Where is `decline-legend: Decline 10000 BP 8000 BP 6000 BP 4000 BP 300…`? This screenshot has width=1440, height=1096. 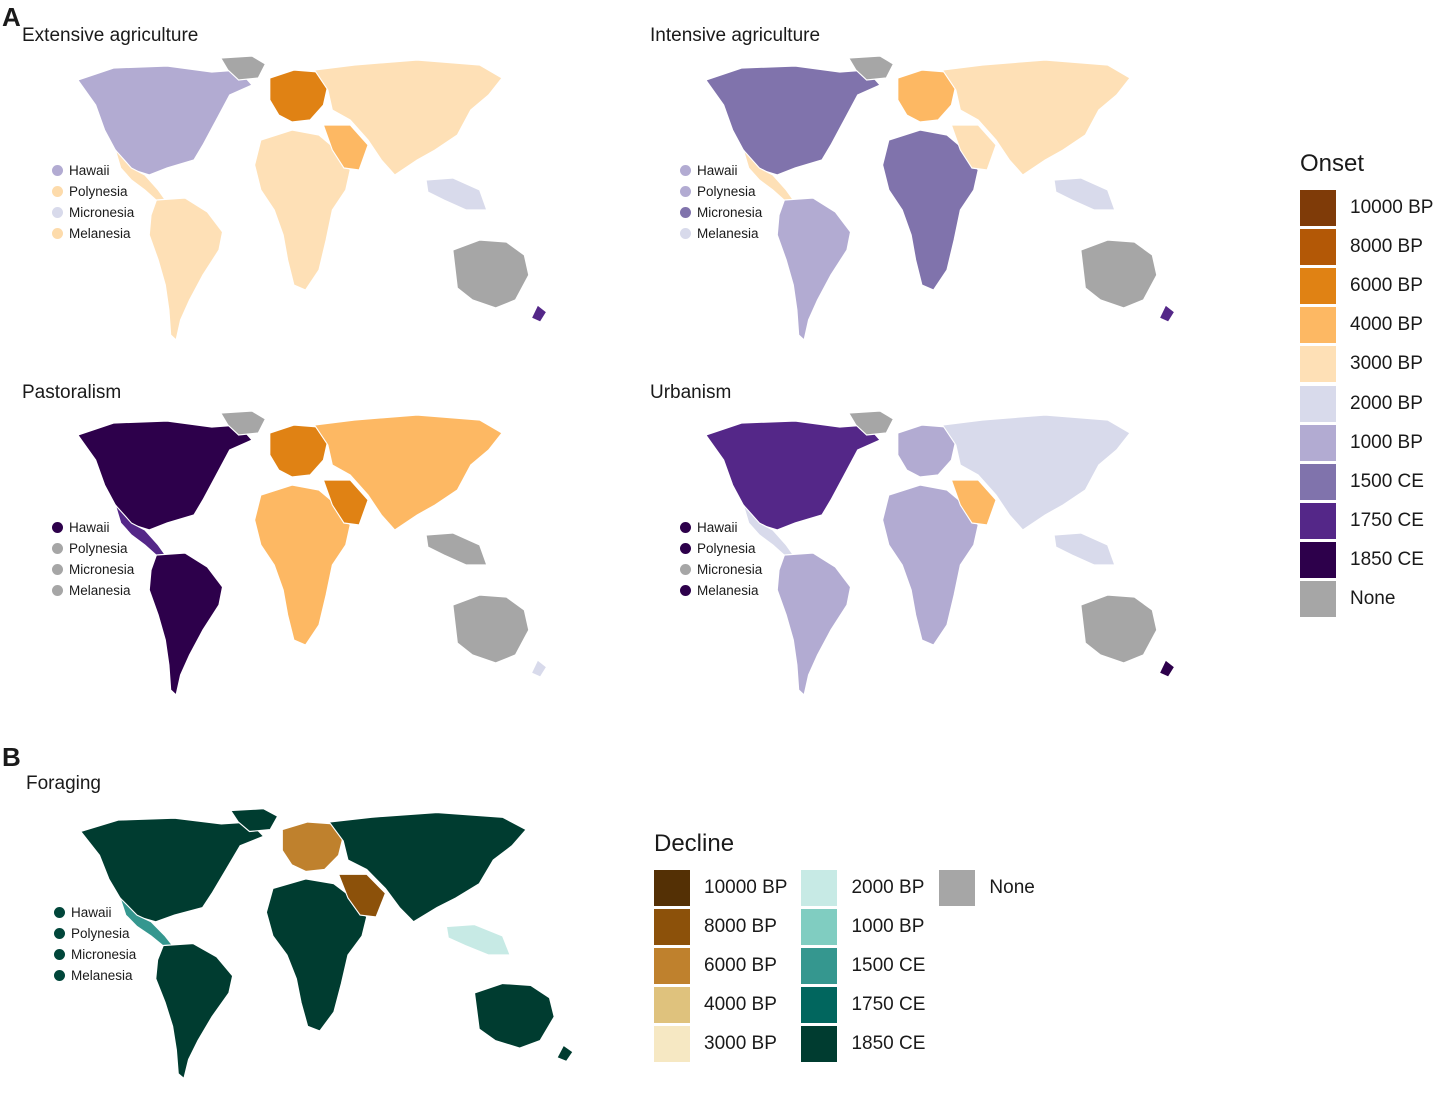 decline-legend: Decline 10000 BP 8000 BP 6000 BP 4000 BP 300… is located at coordinates (851, 946).